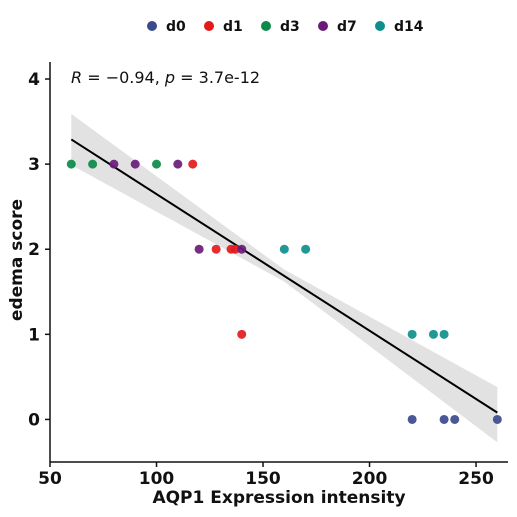 Image resolution: width=517 pixels, height=517 pixels. I want to click on legend-marker-d0, so click(152, 26).